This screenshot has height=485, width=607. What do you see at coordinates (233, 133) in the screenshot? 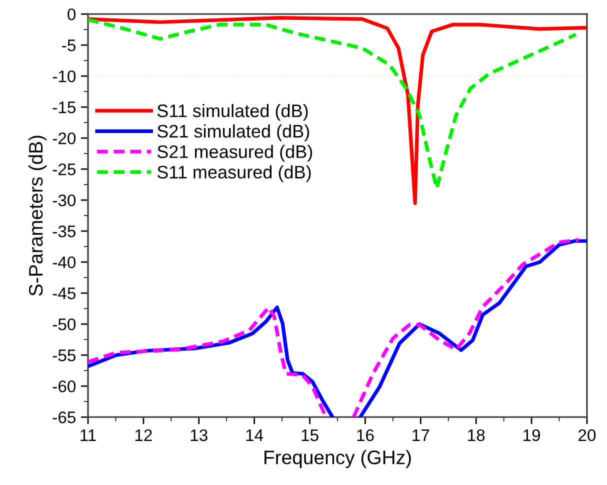
I see `legend-label: S21 simulated (dB)` at bounding box center [233, 133].